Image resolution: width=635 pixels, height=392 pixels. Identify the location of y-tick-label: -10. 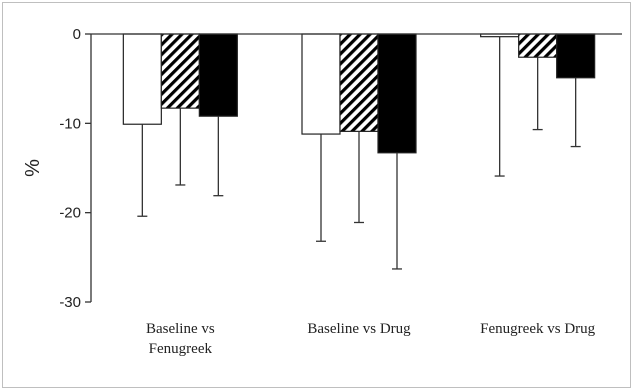
(70, 123).